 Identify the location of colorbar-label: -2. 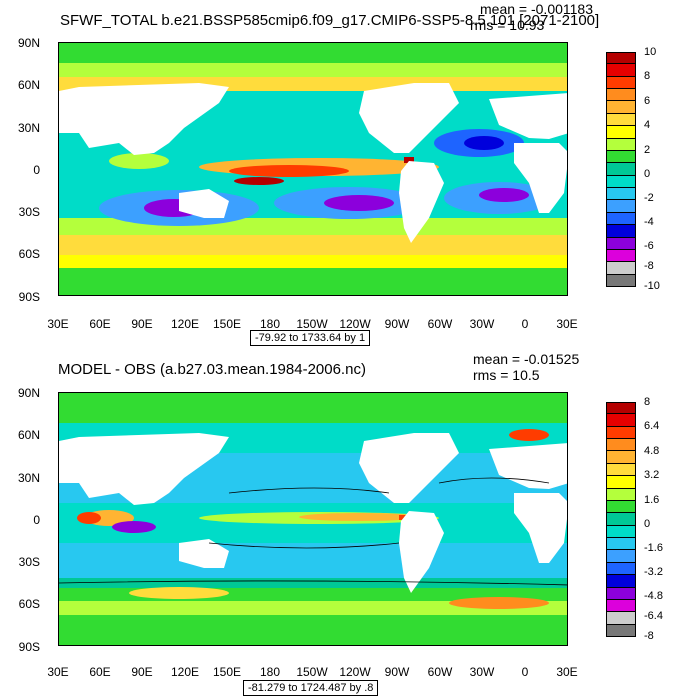
(649, 198).